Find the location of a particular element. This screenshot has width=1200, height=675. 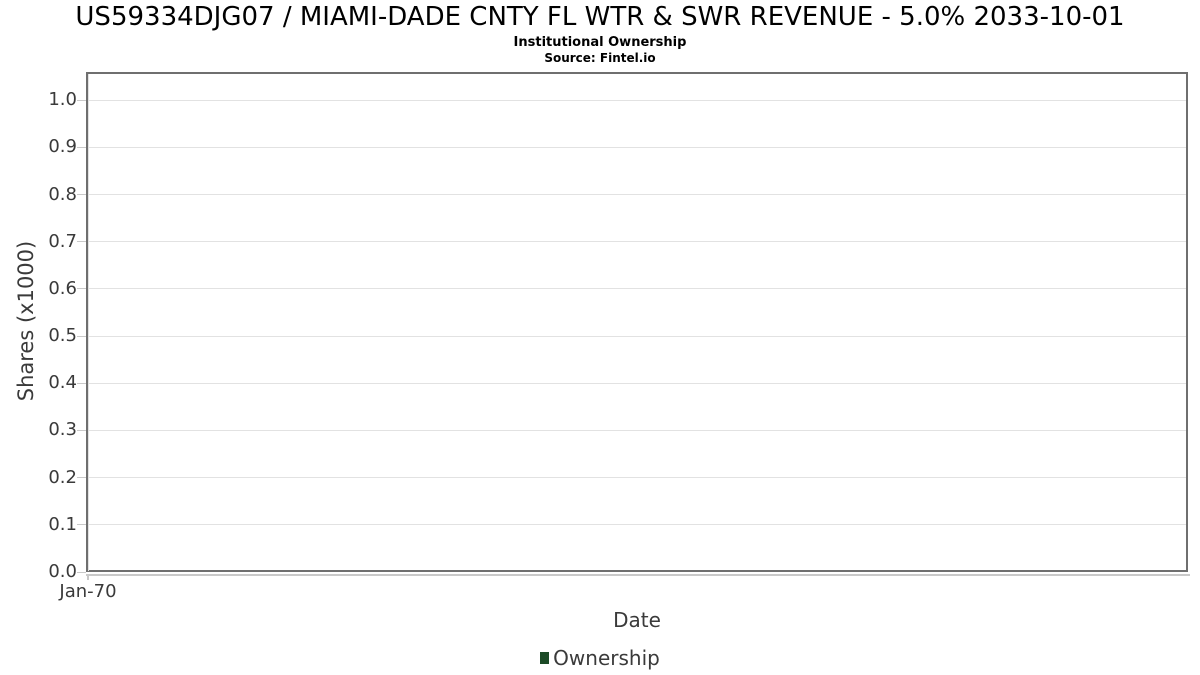

y-tick-label: 0.8 is located at coordinates (62, 194).